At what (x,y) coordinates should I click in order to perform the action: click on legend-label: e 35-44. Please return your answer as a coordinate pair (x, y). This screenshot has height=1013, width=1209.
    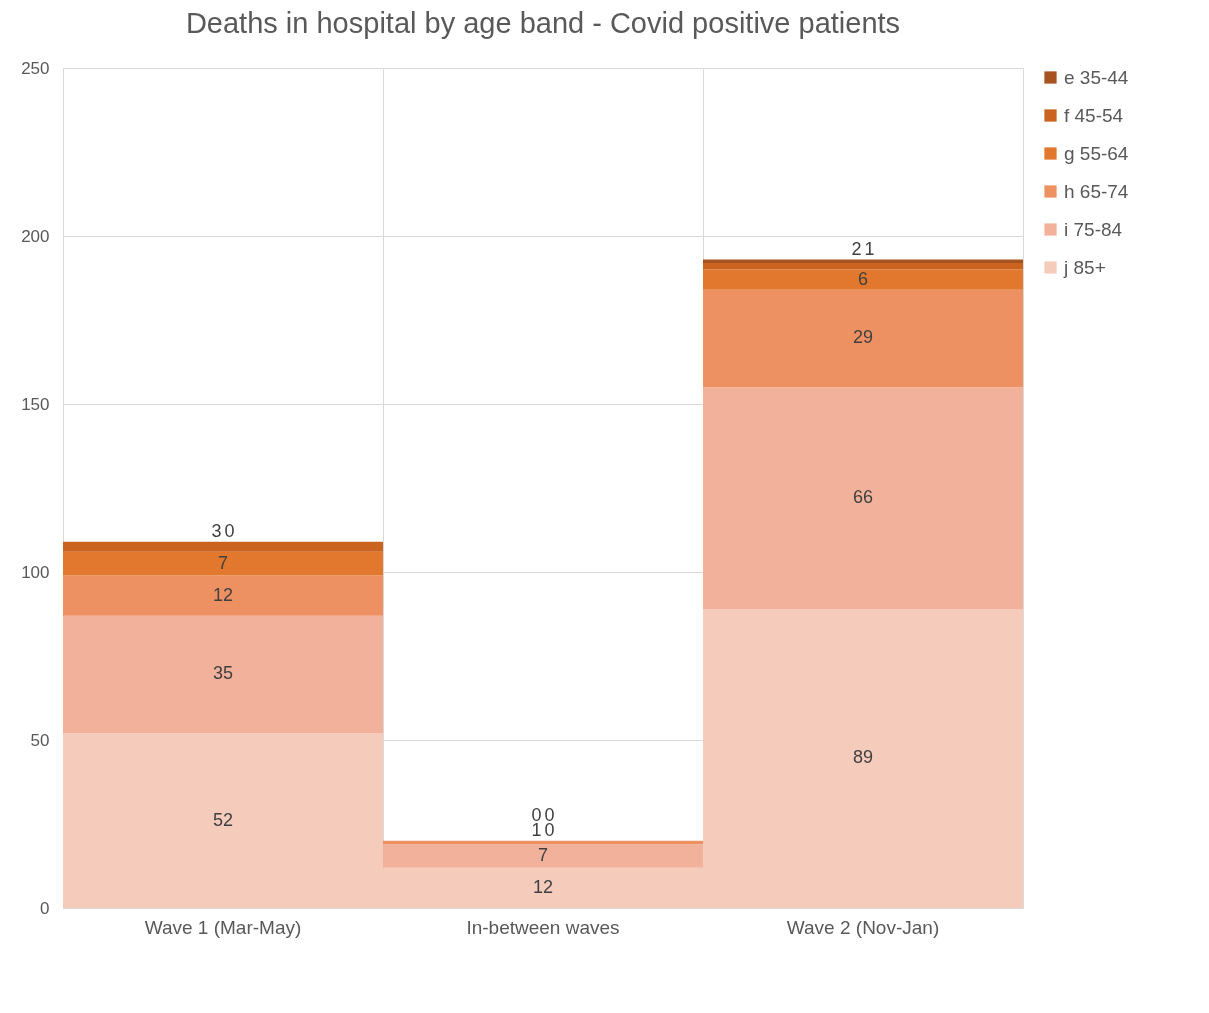
    Looking at the image, I should click on (1096, 77).